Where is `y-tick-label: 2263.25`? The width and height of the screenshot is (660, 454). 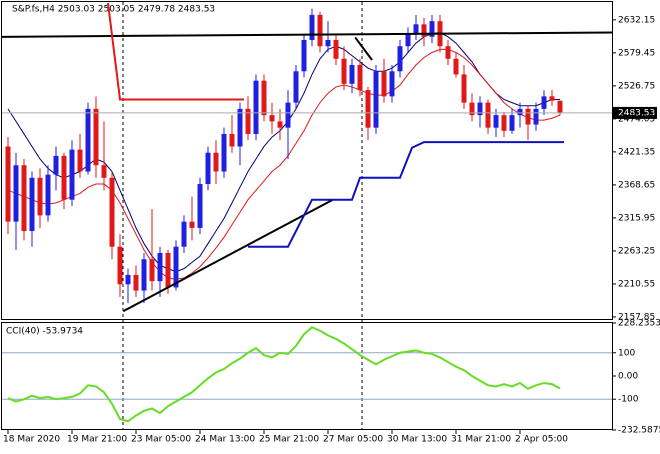
y-tick-label: 2263.25 is located at coordinates (636, 251).